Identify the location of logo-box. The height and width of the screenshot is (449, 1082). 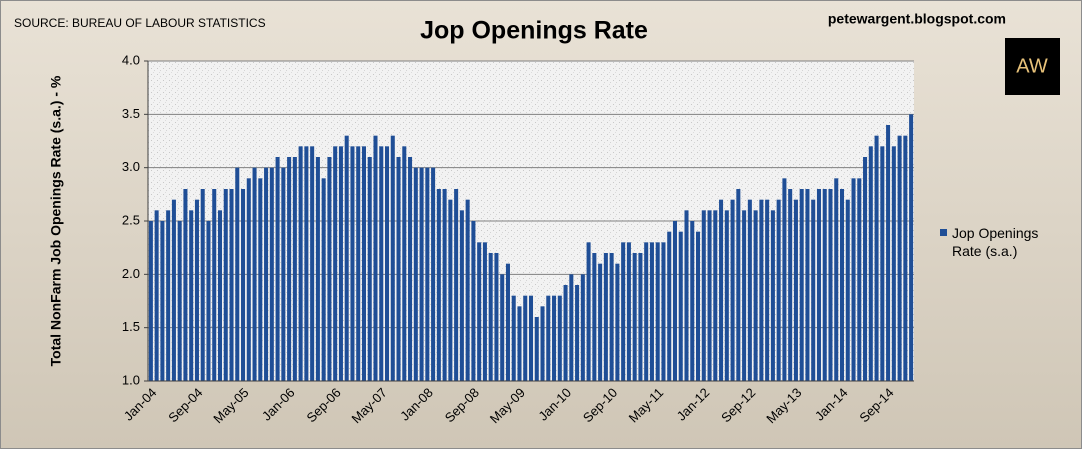
(1032, 66).